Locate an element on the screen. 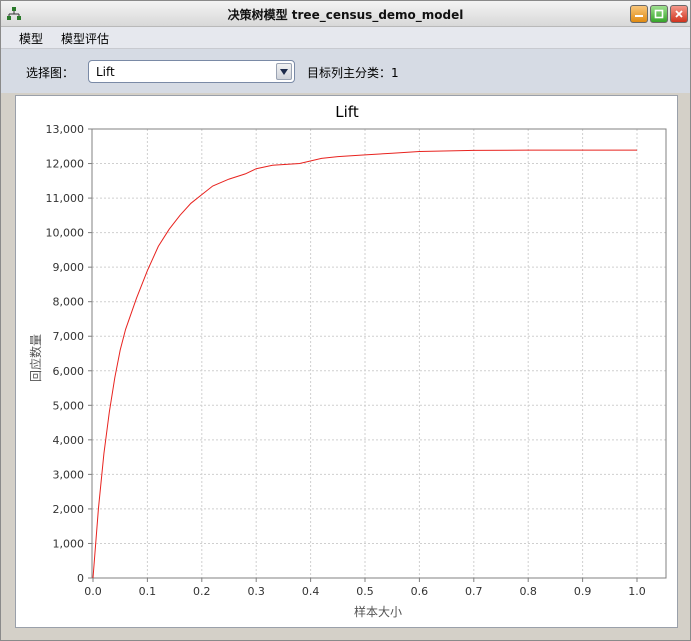 This screenshot has height=641, width=691. x-tick-label: 0.4 is located at coordinates (311, 591).